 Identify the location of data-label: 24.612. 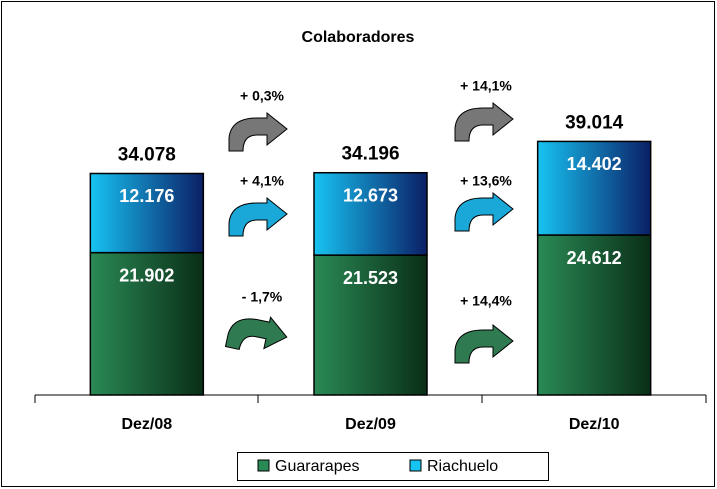
(594, 258).